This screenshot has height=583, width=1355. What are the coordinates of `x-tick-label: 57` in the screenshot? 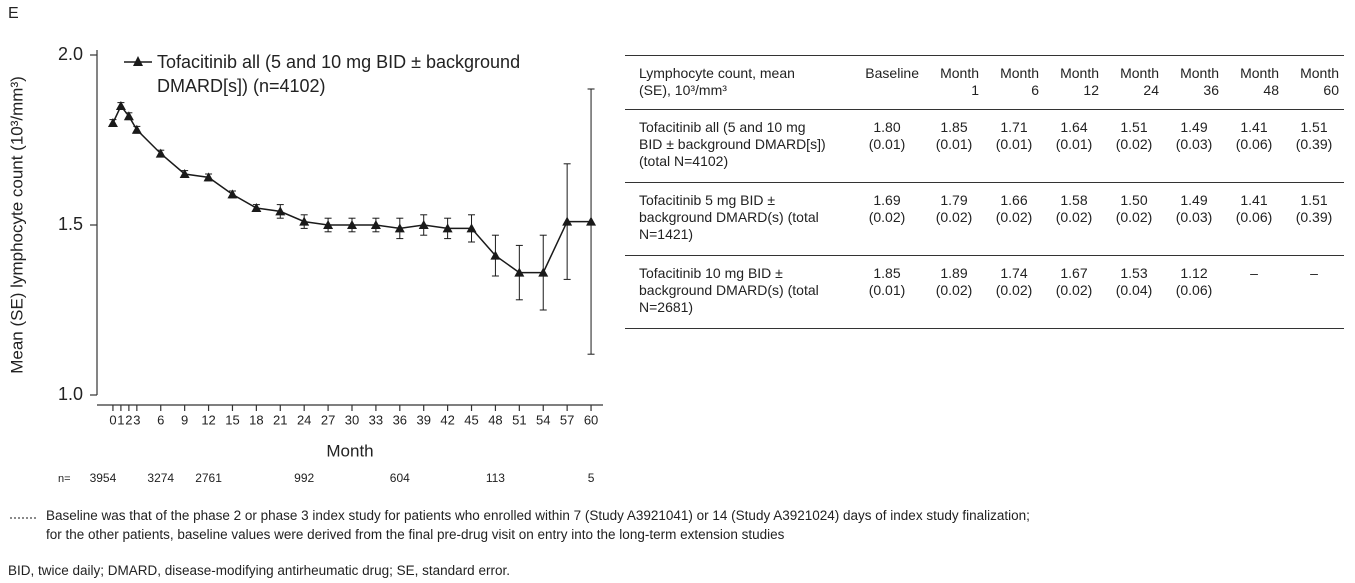 It's located at (567, 419).